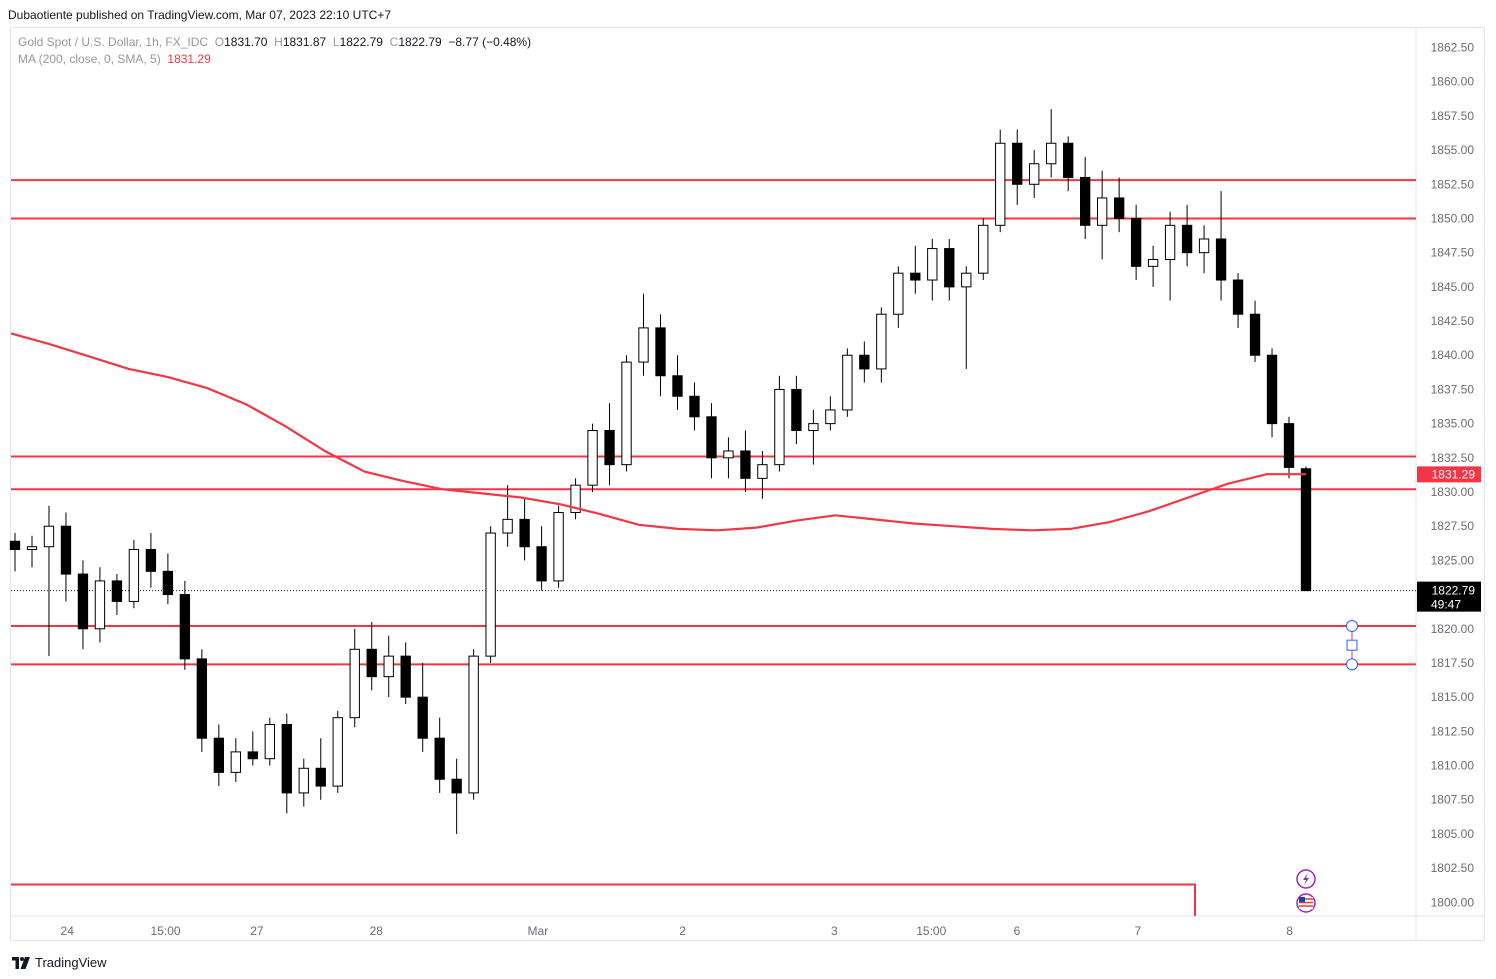 Image resolution: width=1496 pixels, height=979 pixels. I want to click on us-flag-icon, so click(1306, 903).